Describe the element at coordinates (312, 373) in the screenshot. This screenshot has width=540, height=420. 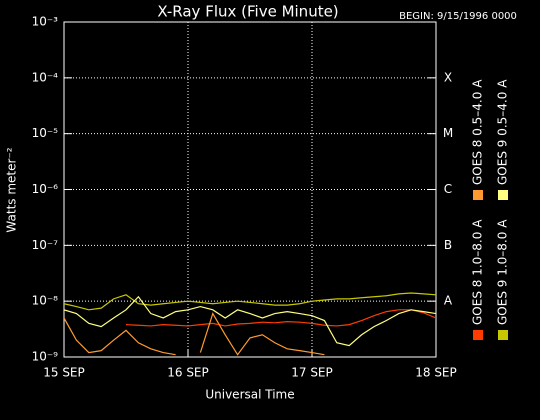
I see `x-tick-label: 17 SEP` at that location.